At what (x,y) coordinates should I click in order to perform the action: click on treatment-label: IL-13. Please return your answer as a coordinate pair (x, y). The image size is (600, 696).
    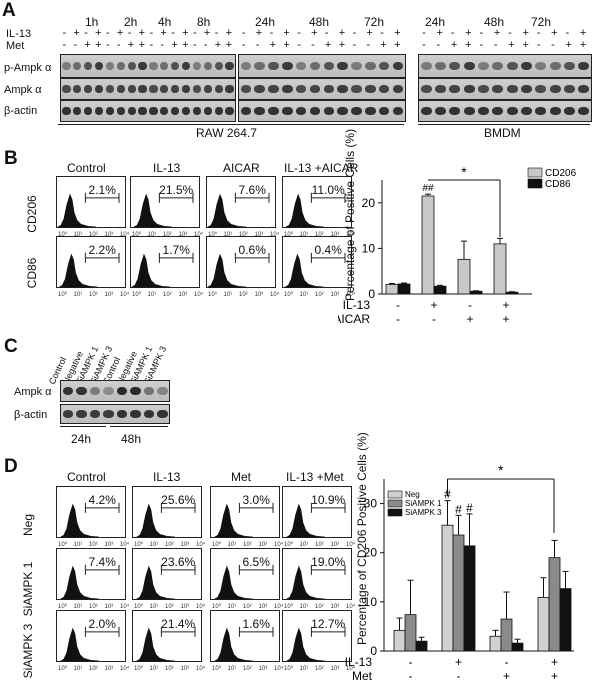
    Looking at the image, I should click on (19, 34).